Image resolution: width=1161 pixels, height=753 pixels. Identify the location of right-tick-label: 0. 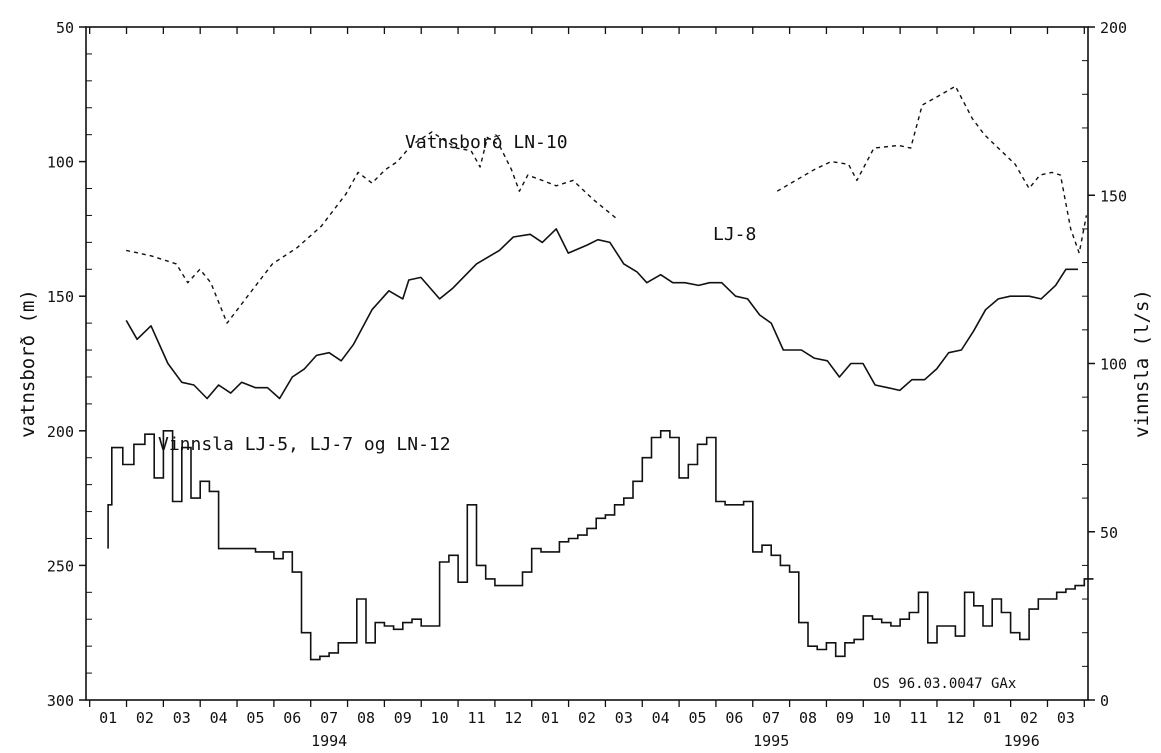
(1104, 701).